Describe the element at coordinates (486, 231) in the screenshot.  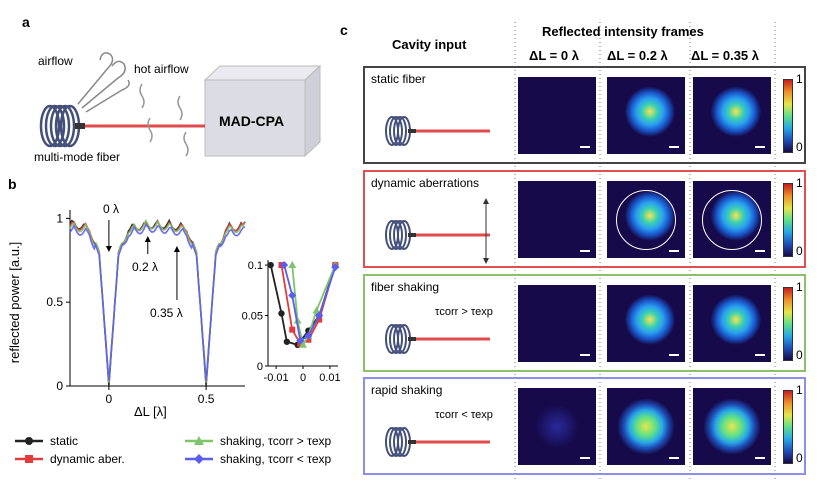
I see `vertical-arrow-icon` at that location.